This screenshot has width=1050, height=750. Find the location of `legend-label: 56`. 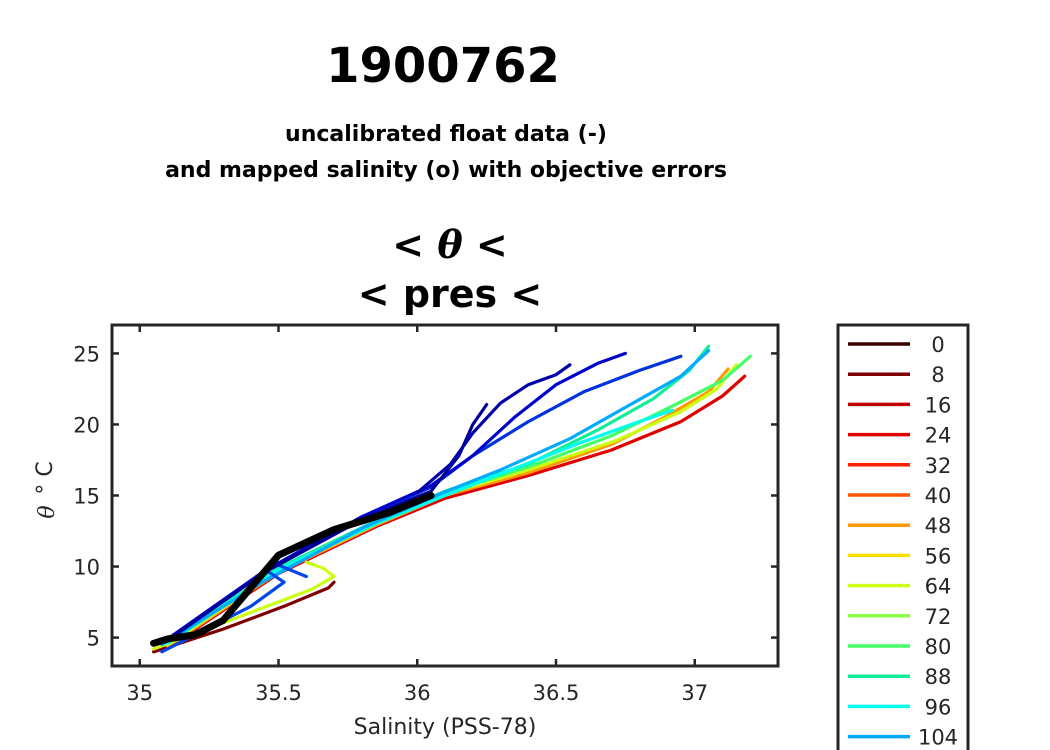

legend-label: 56 is located at coordinates (938, 556).